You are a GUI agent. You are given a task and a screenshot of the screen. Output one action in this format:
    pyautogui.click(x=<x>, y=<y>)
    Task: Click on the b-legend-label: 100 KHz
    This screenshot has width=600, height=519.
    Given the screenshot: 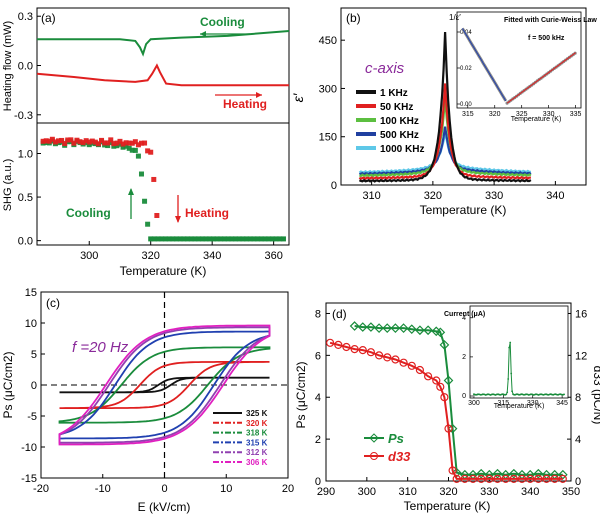 What is the action you would take?
    pyautogui.click(x=399, y=121)
    